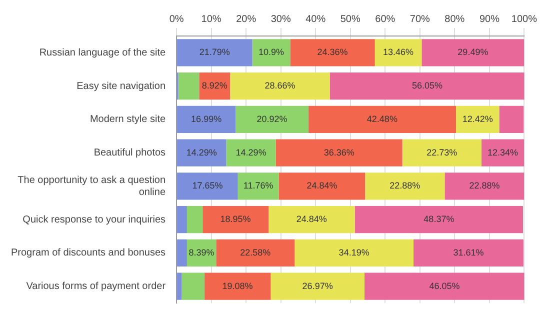  What do you see at coordinates (88, 253) in the screenshot?
I see `y-tick-label: Program of discounts and bonuses` at bounding box center [88, 253].